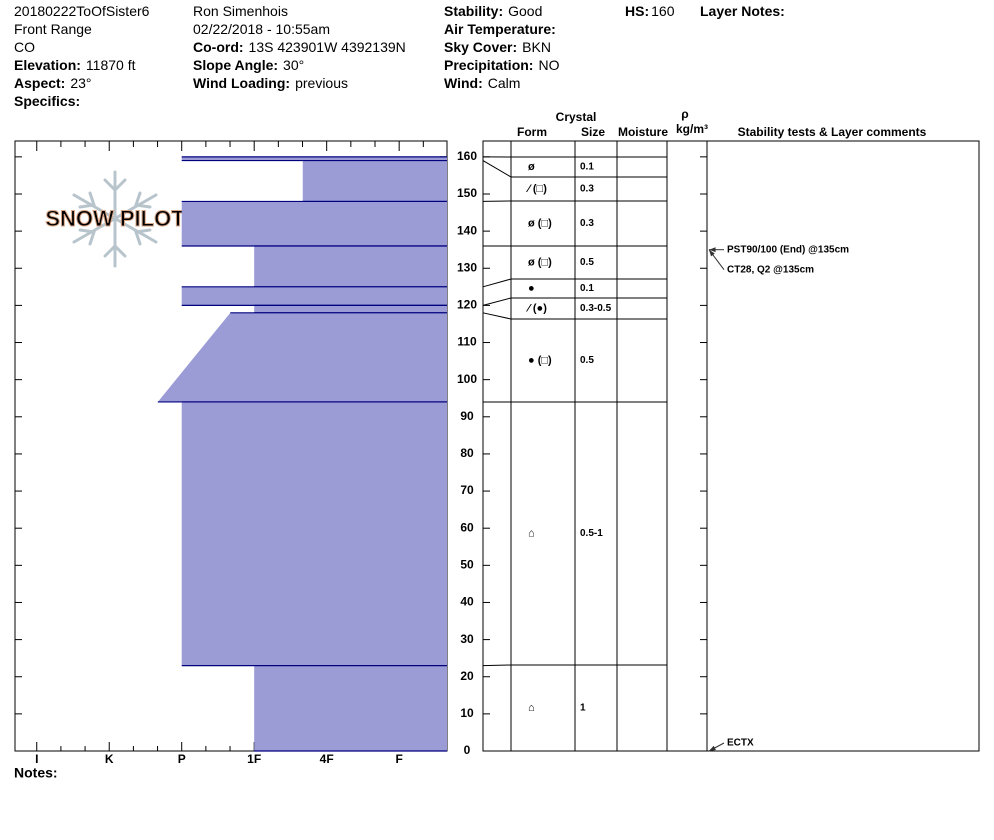  What do you see at coordinates (467, 379) in the screenshot?
I see `y-tick-label: 100` at bounding box center [467, 379].